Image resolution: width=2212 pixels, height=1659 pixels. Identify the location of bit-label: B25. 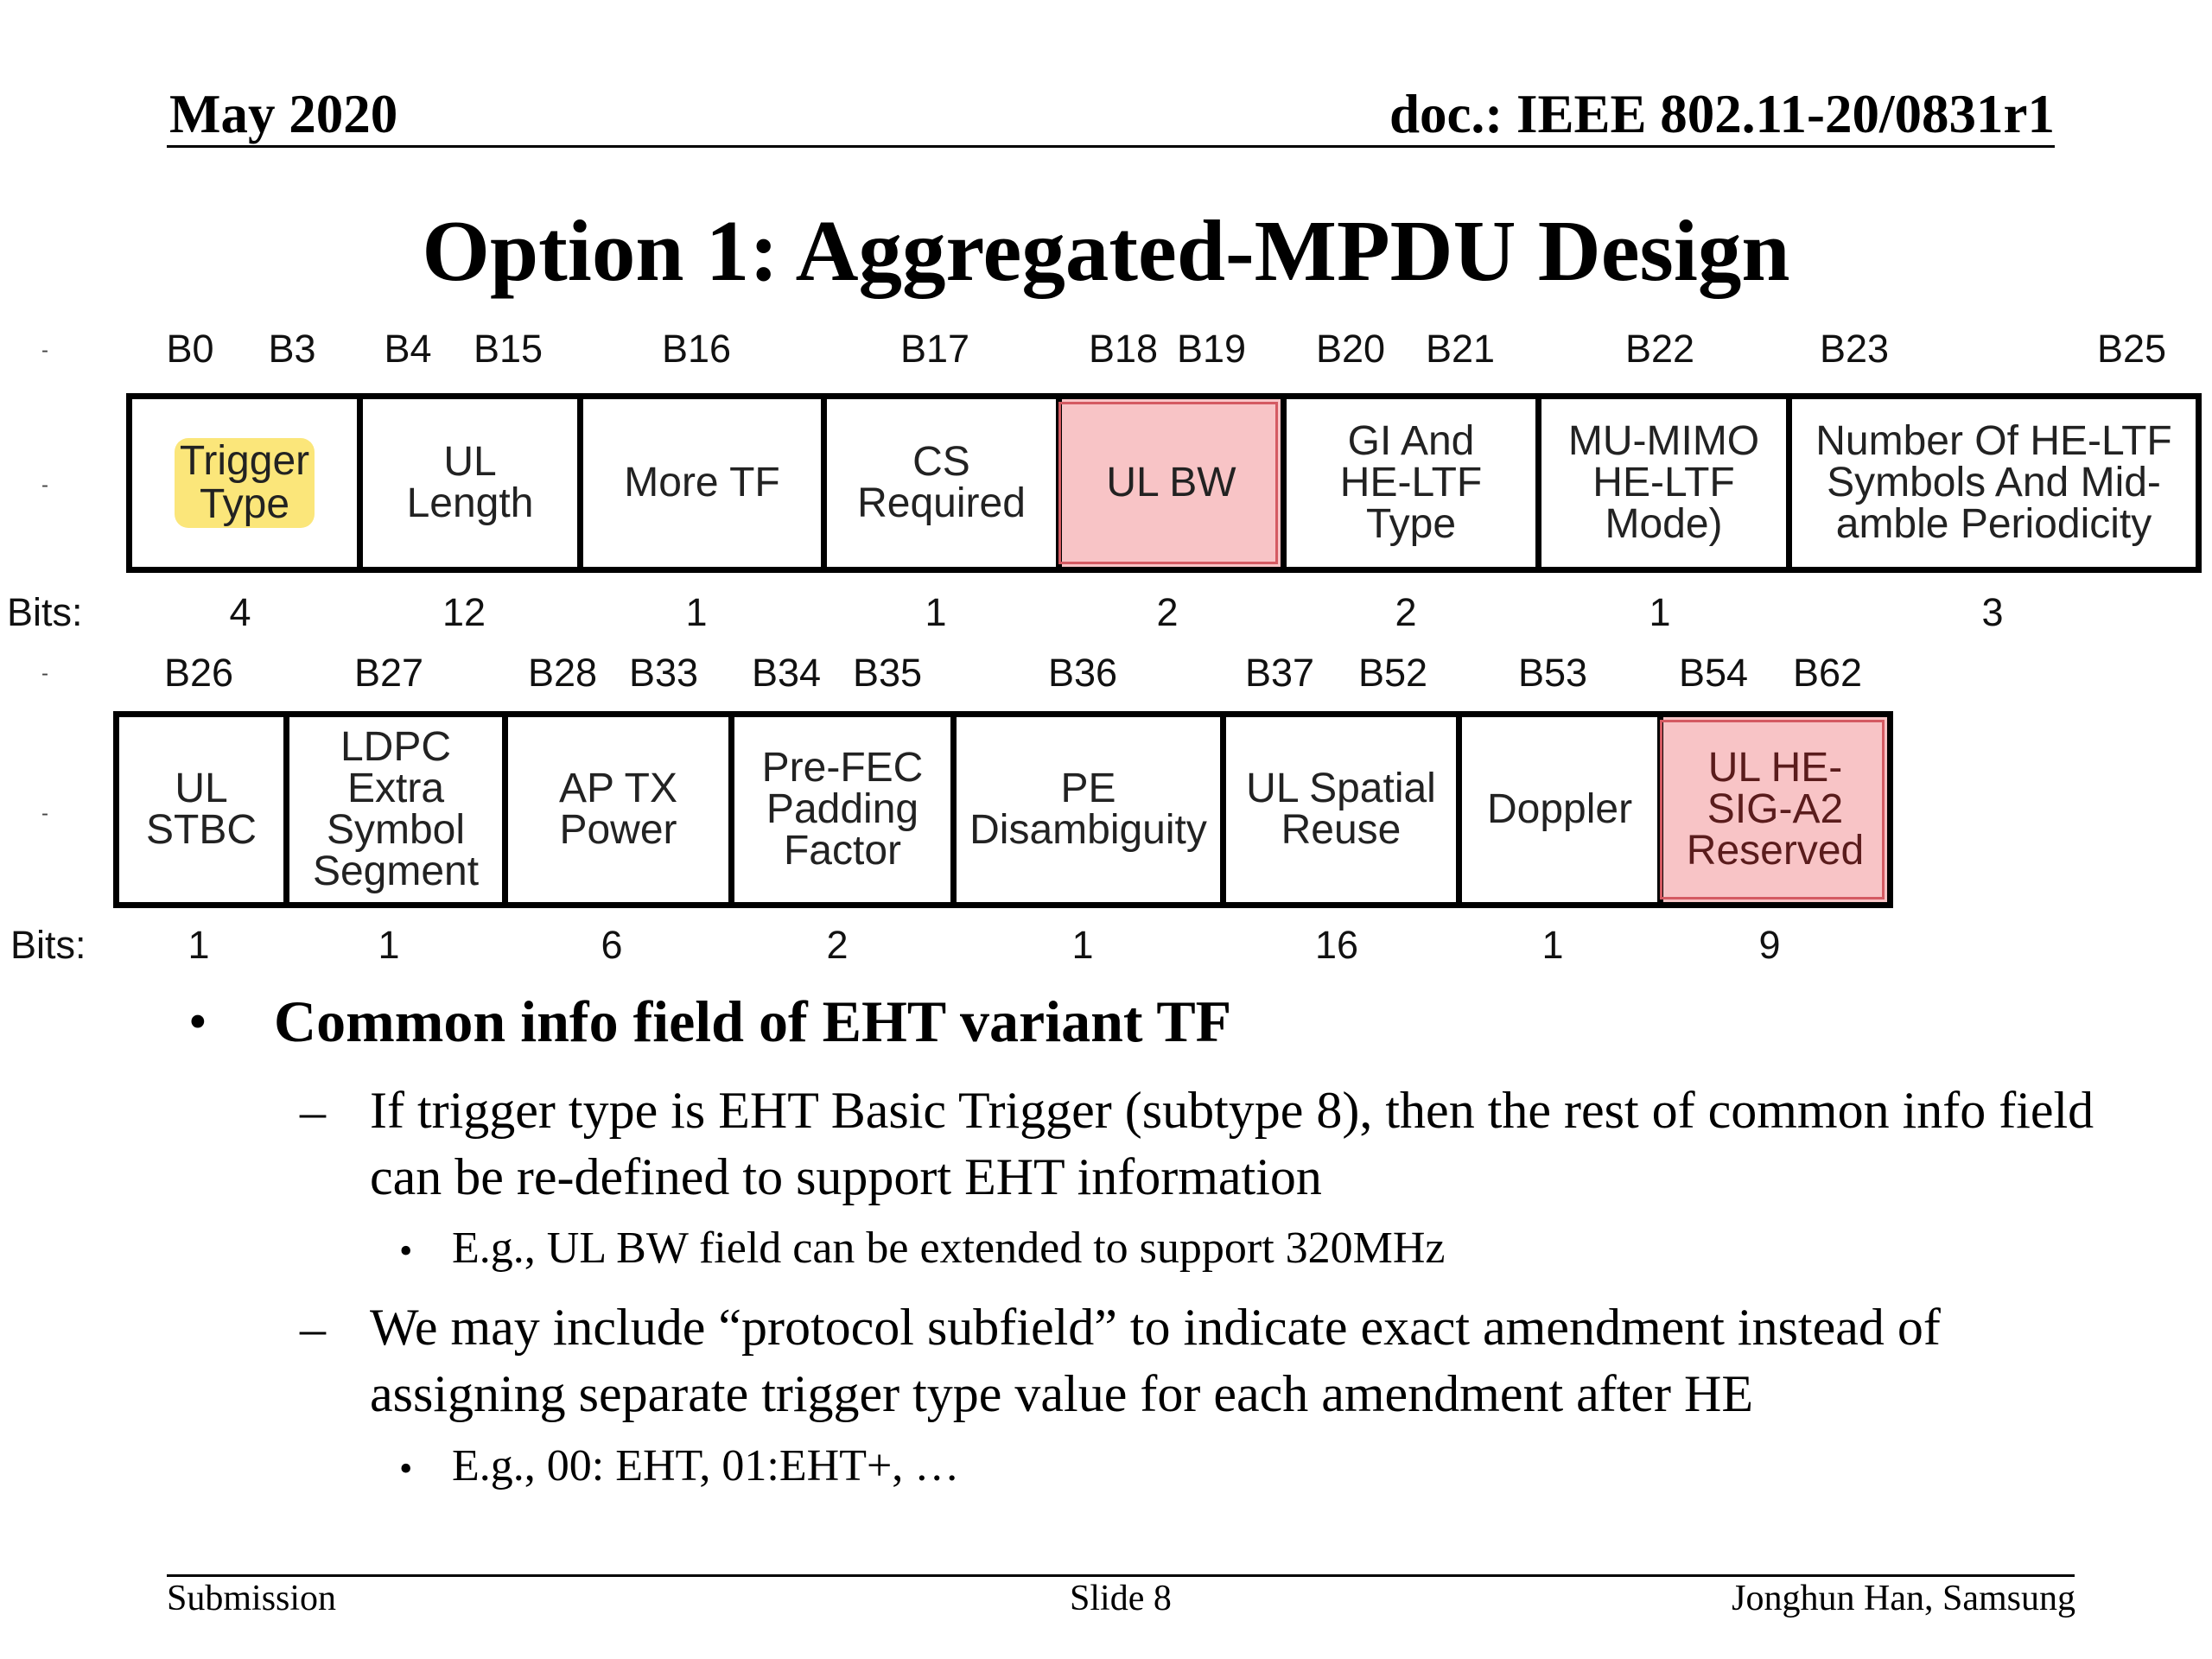
(2131, 349).